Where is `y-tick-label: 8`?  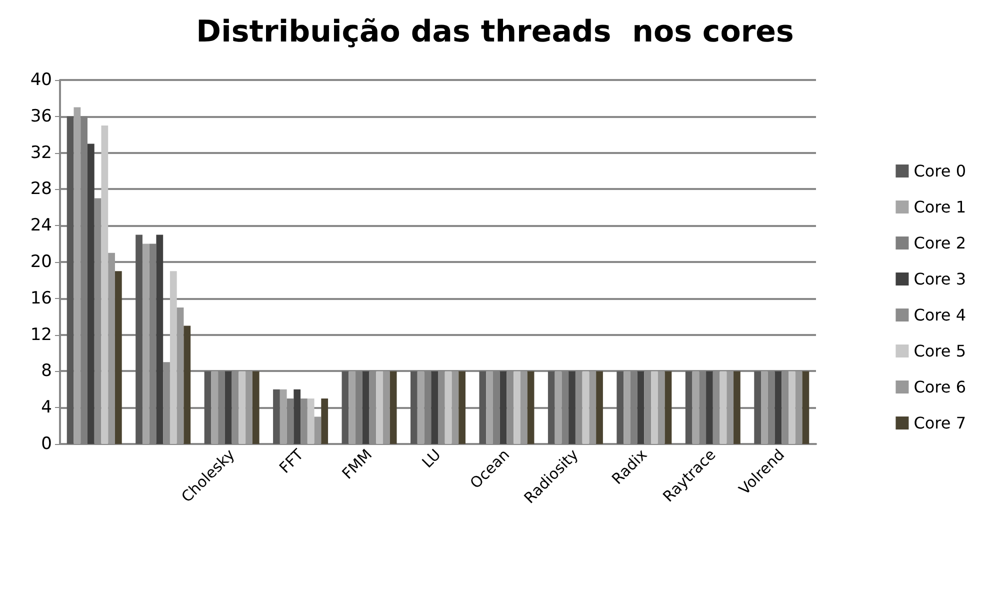
y-tick-label: 8 is located at coordinates (46, 371).